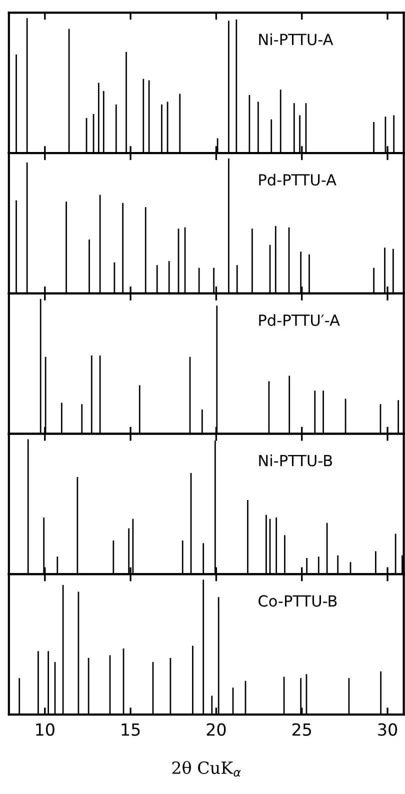 This screenshot has width=405, height=794. I want to click on x-tick-label: 10, so click(45, 729).